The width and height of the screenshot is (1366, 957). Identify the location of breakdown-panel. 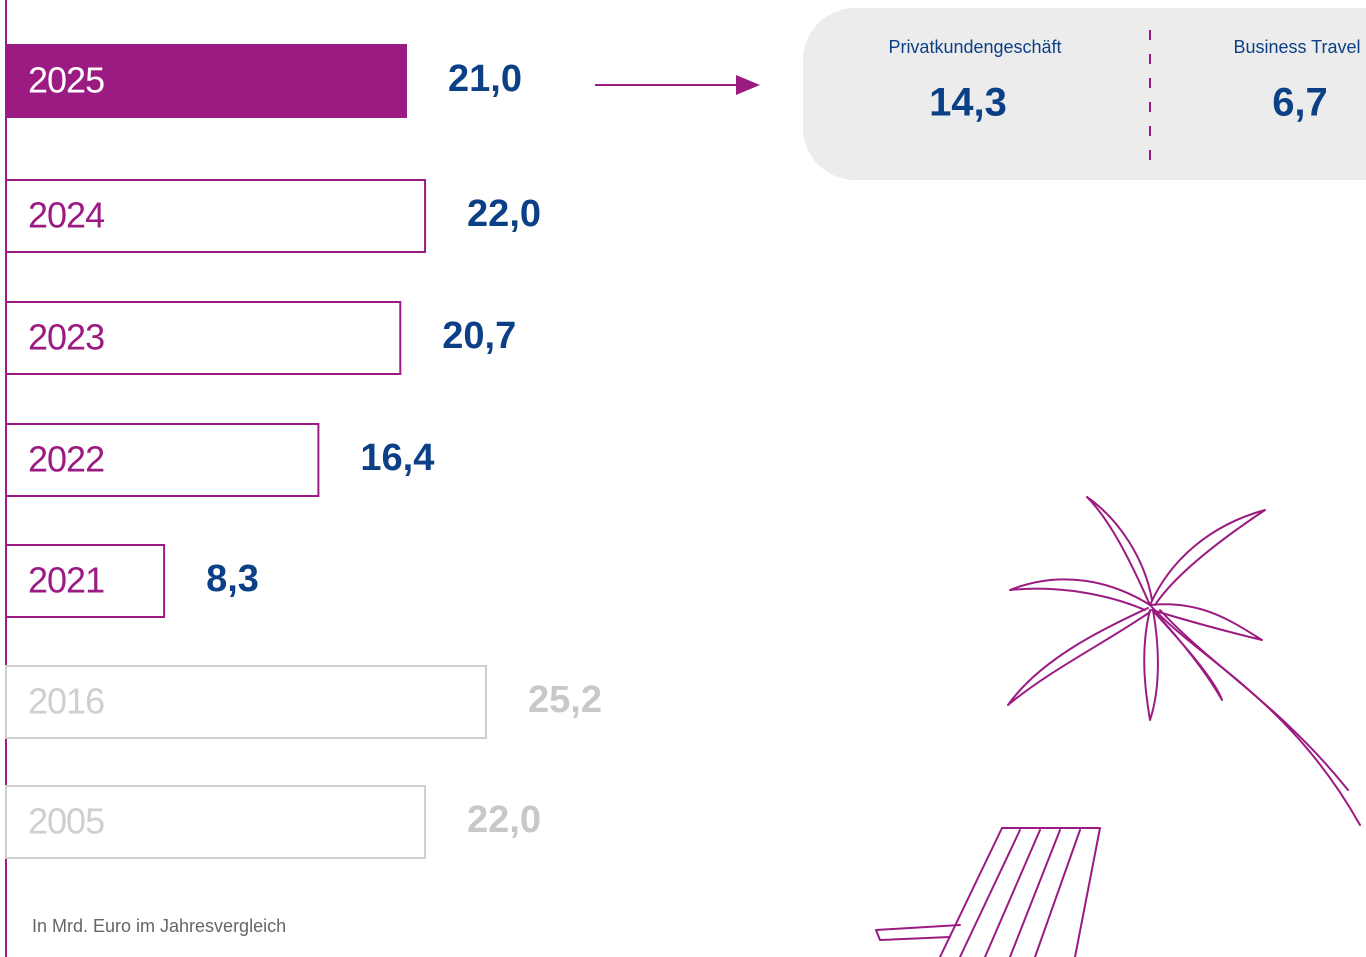
(1084, 94).